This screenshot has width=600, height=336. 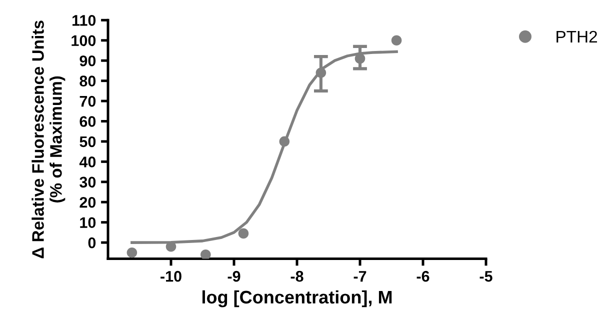 I want to click on y-tick-label: 80, so click(x=88, y=81).